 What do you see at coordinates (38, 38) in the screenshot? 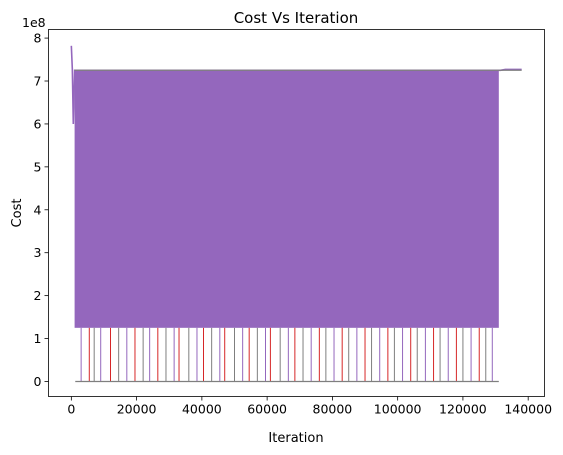
I see `y-tick-label: 8` at bounding box center [38, 38].